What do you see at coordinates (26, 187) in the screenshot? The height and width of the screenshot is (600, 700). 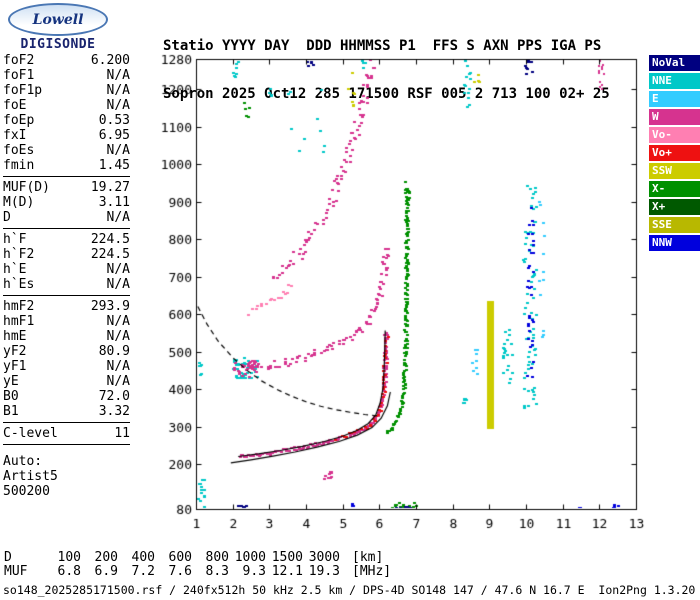 I see `param-label: MUF(D)` at bounding box center [26, 187].